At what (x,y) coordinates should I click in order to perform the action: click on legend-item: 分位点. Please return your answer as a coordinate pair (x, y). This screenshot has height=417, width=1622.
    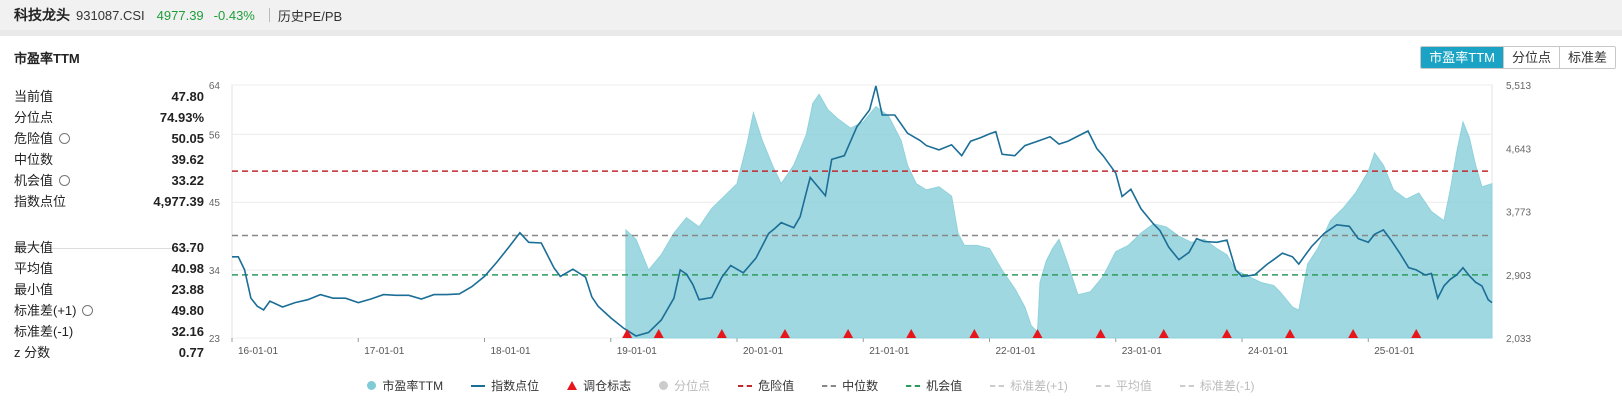
    Looking at the image, I should click on (684, 385).